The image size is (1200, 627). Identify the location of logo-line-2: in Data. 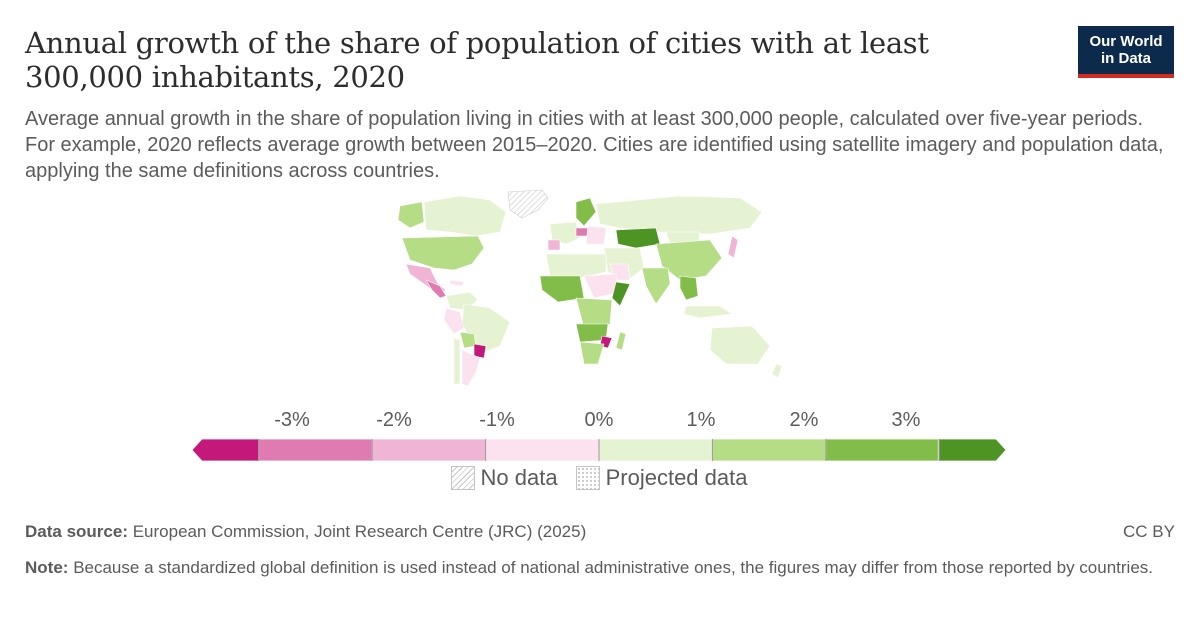
(1125, 58).